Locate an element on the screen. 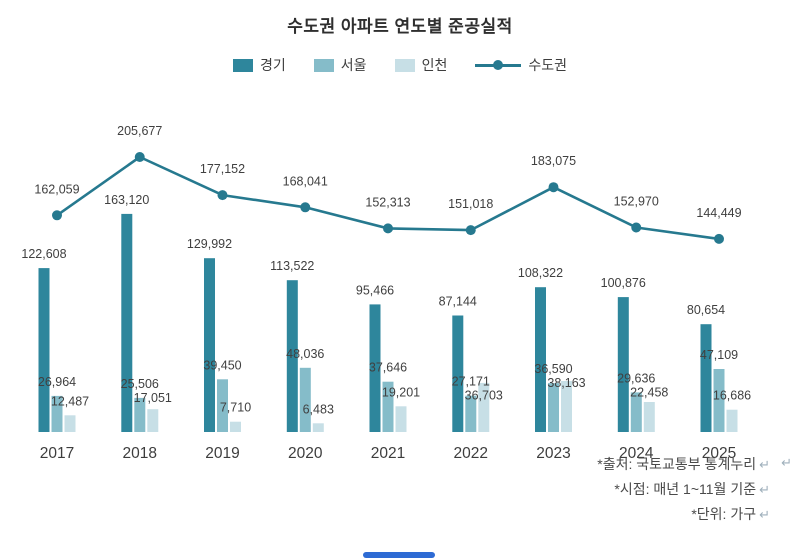  bar-incheon-2018 is located at coordinates (153, 420).